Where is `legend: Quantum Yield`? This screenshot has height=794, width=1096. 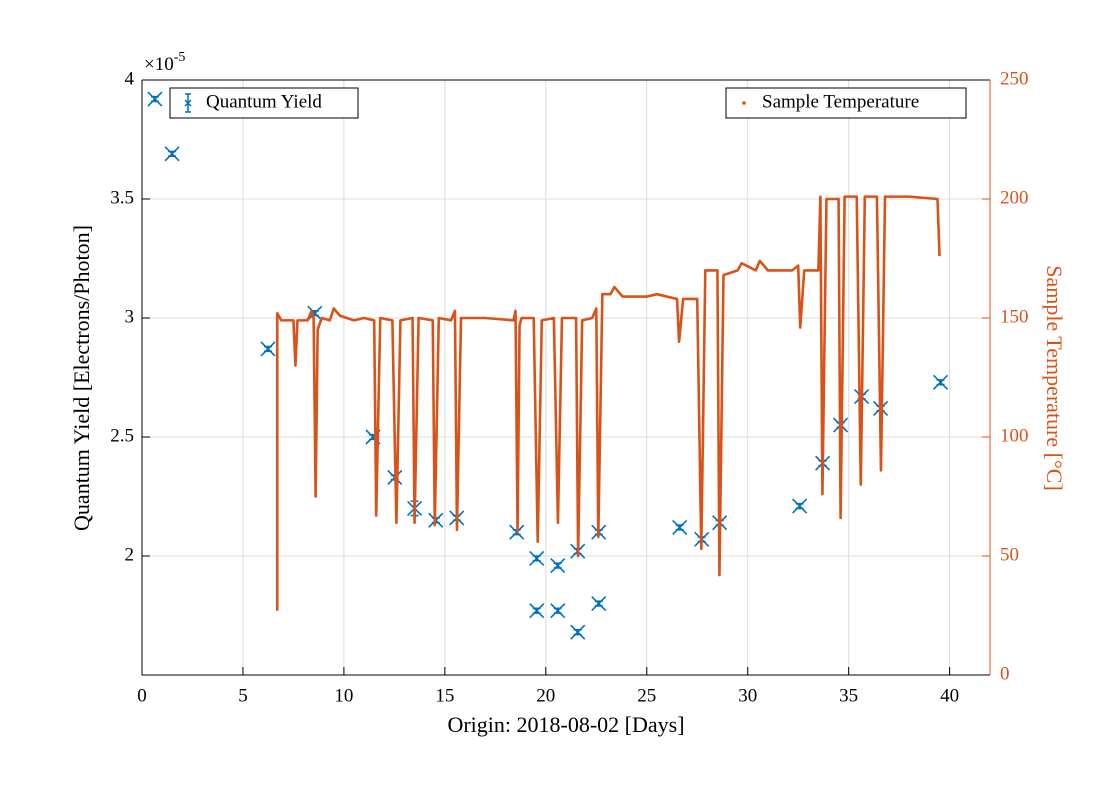 legend: Quantum Yield is located at coordinates (264, 103).